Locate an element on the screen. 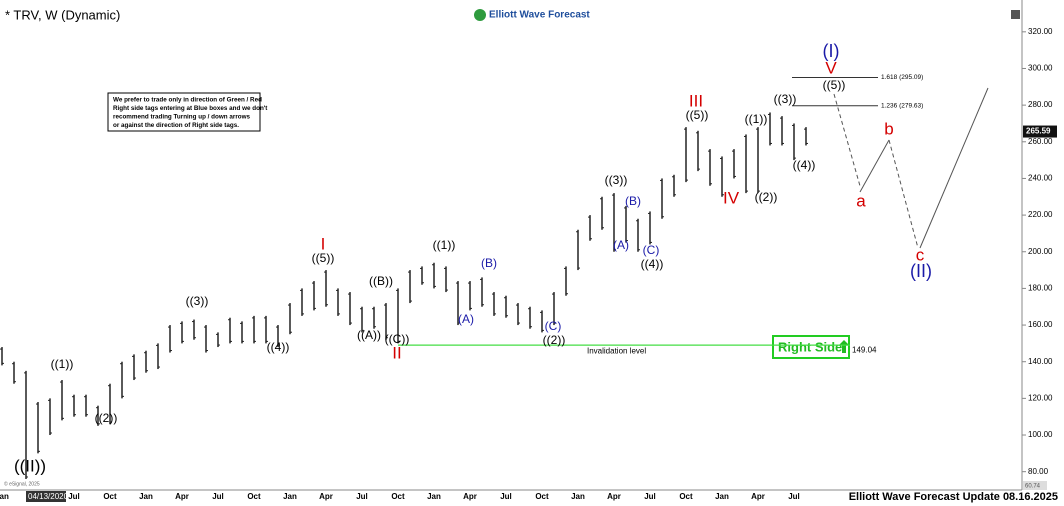 Image resolution: width=1064 pixels, height=506 pixels. note-box is located at coordinates (184, 112).